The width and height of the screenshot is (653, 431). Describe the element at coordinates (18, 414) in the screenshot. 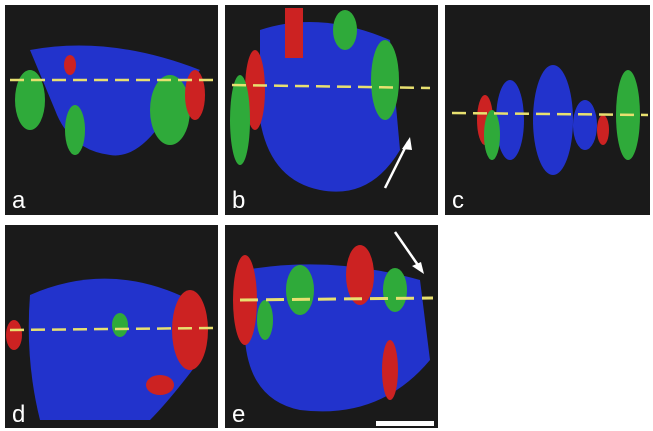

I see `panel-label: d` at that location.